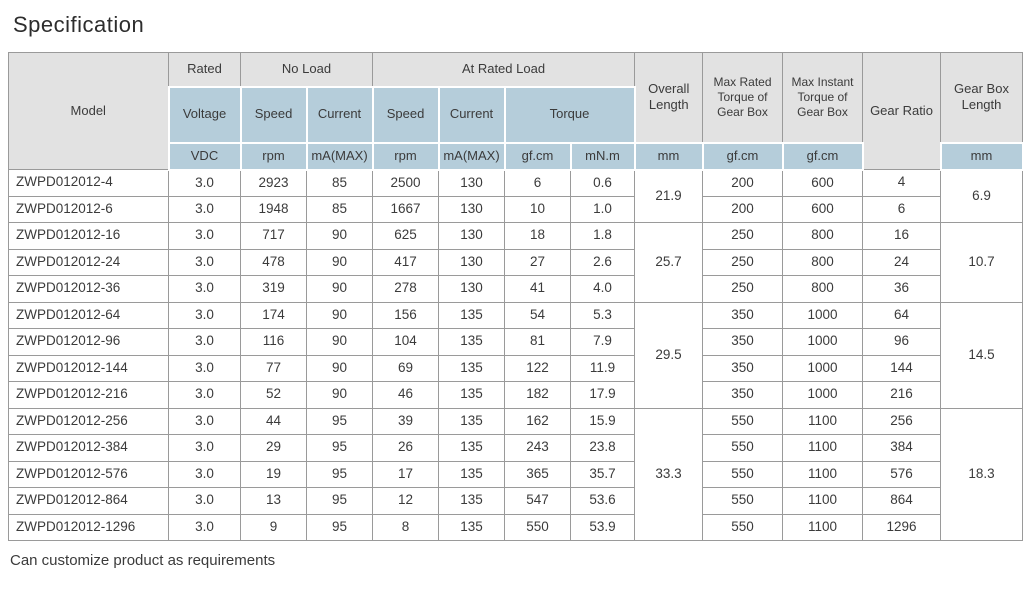  What do you see at coordinates (602, 262) in the screenshot?
I see `cell-torque-mnm: 2.6` at bounding box center [602, 262].